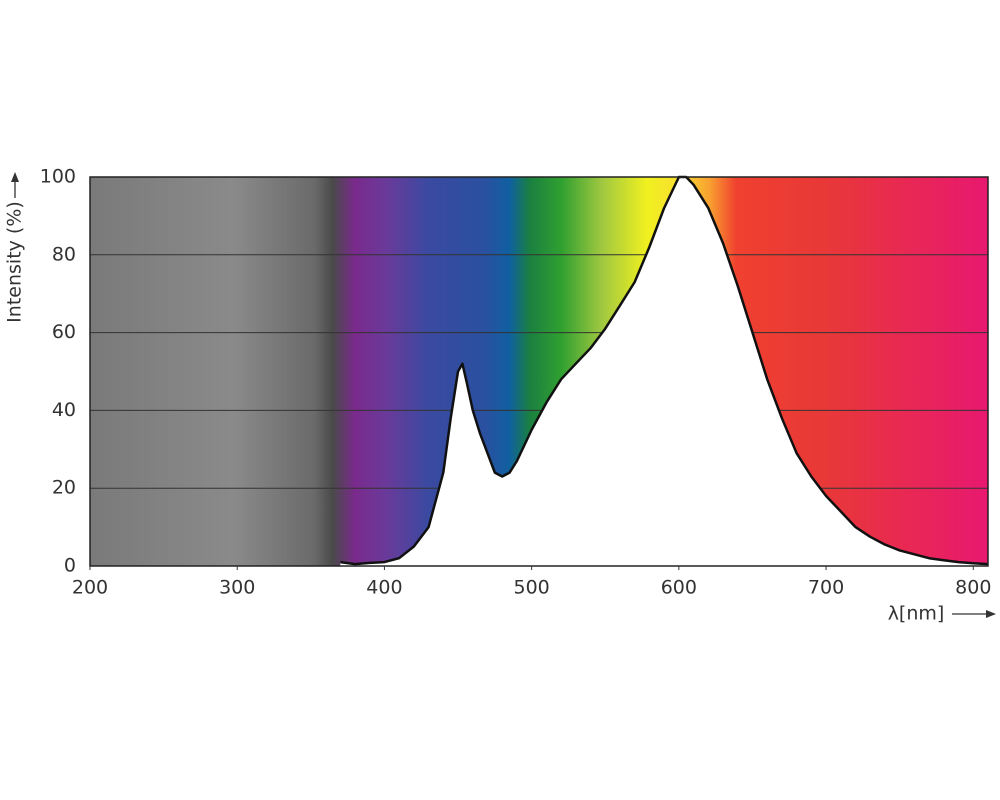  Describe the element at coordinates (15, 185) in the screenshot. I see `y-arrow` at that location.